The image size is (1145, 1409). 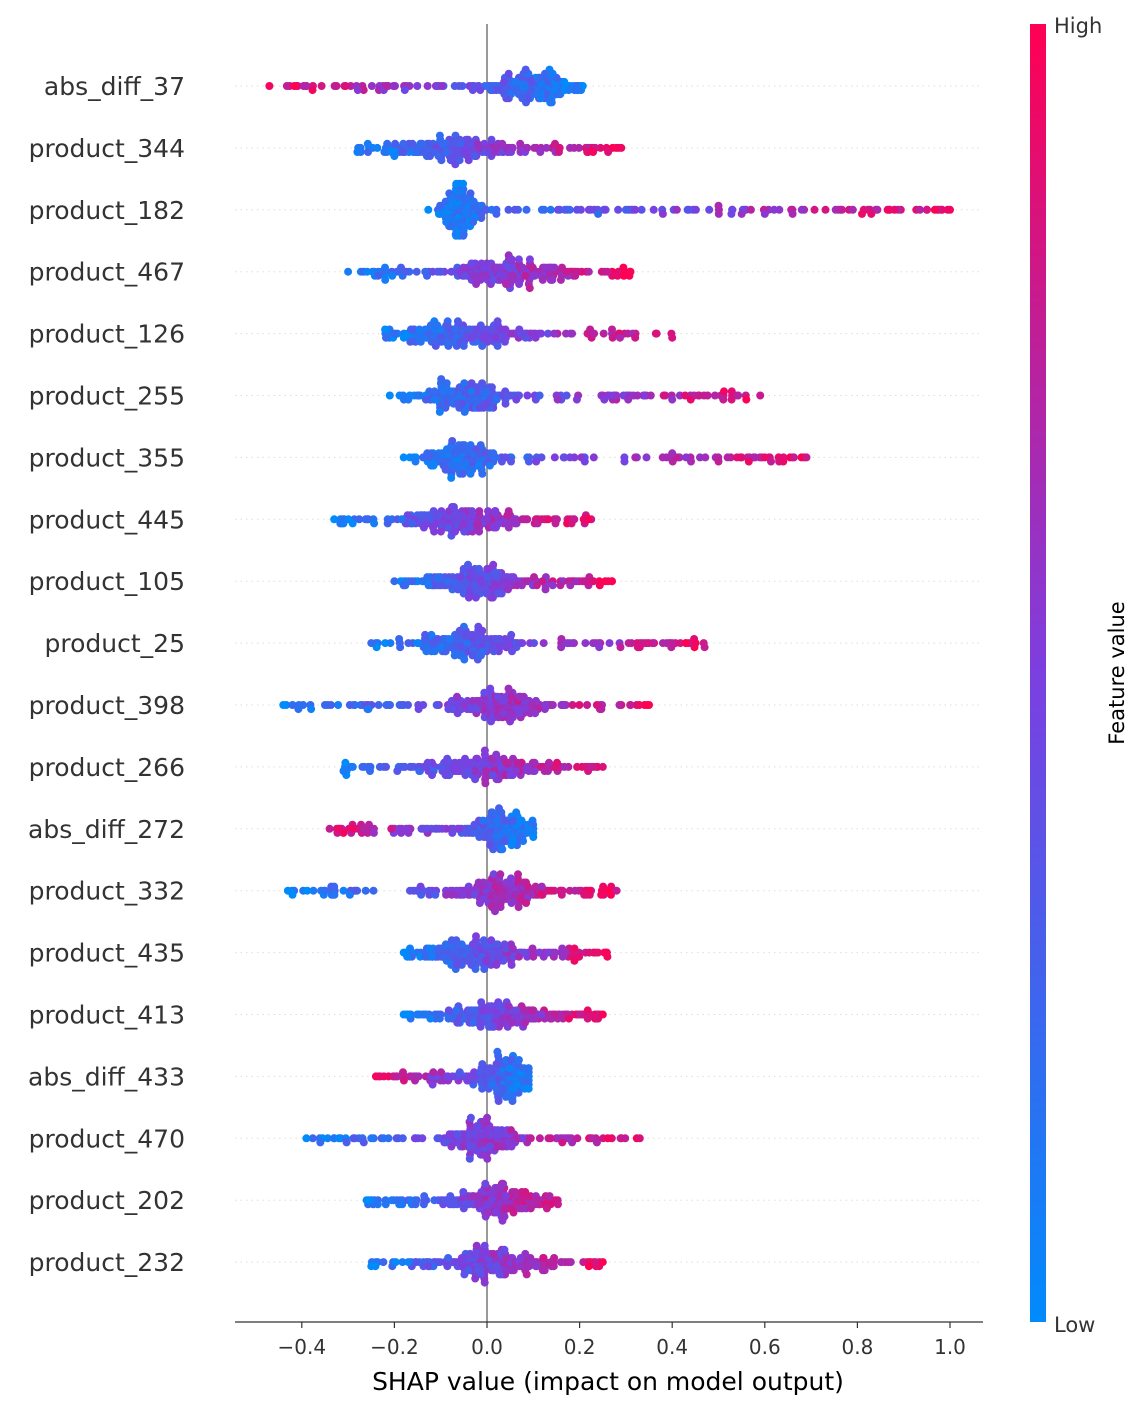 I want to click on colorbar-gradient, so click(x=1038, y=673).